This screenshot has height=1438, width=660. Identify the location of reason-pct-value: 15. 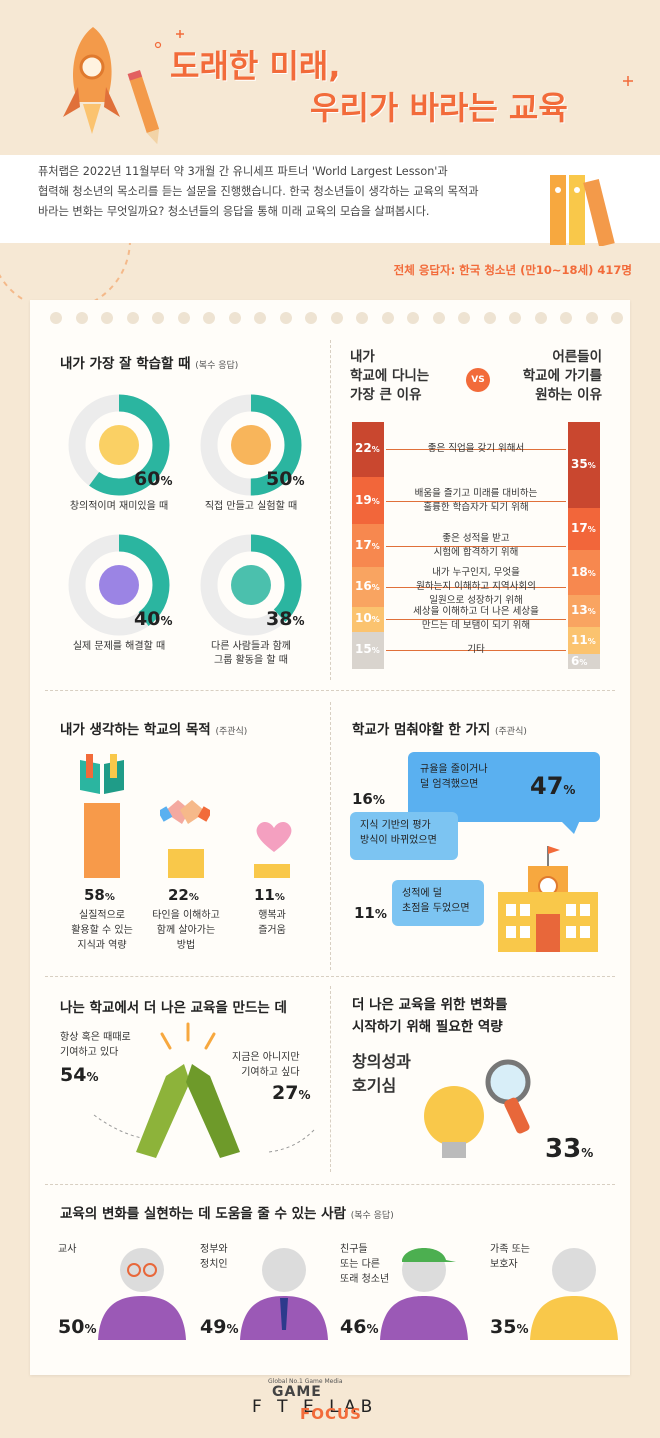
(363, 649).